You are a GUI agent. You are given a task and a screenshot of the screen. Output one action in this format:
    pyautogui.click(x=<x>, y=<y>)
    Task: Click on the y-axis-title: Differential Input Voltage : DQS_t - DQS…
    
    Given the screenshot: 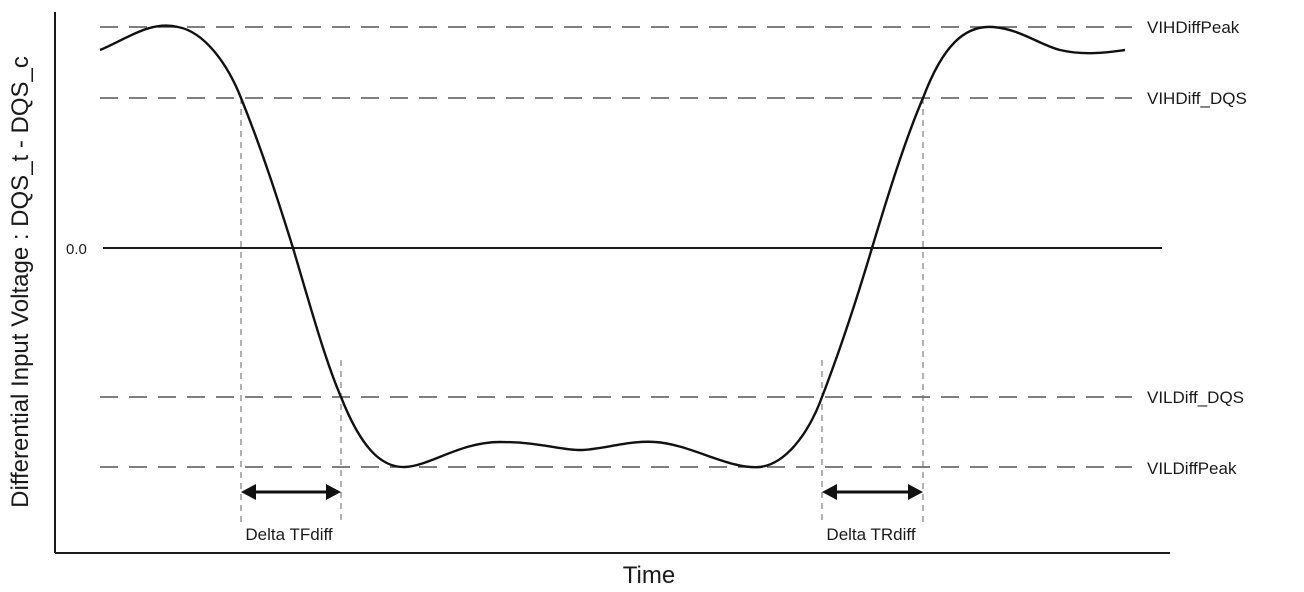 What is the action you would take?
    pyautogui.click(x=20, y=282)
    